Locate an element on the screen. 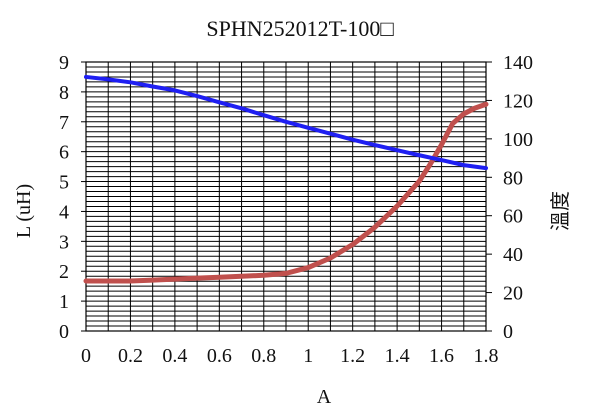 Image resolution: width=589 pixels, height=410 pixels. x-axis-label: A is located at coordinates (324, 397).